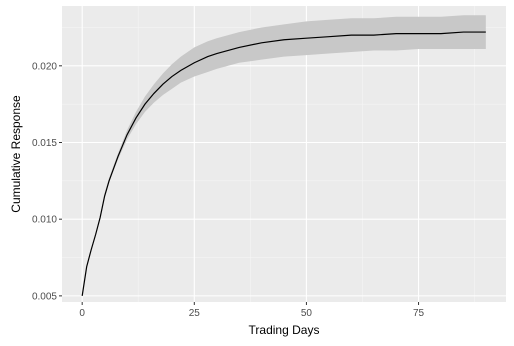 The width and height of the screenshot is (514, 346). I want to click on y-tick-label: 0.005, so click(44, 296).